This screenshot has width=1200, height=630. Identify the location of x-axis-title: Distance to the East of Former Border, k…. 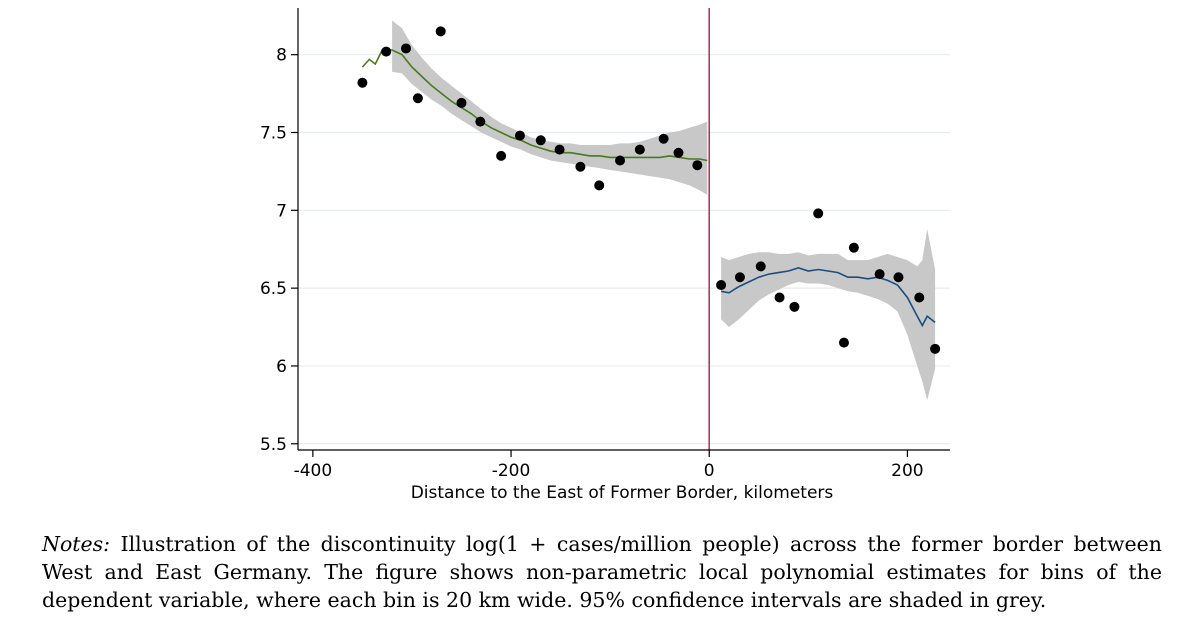
(622, 493).